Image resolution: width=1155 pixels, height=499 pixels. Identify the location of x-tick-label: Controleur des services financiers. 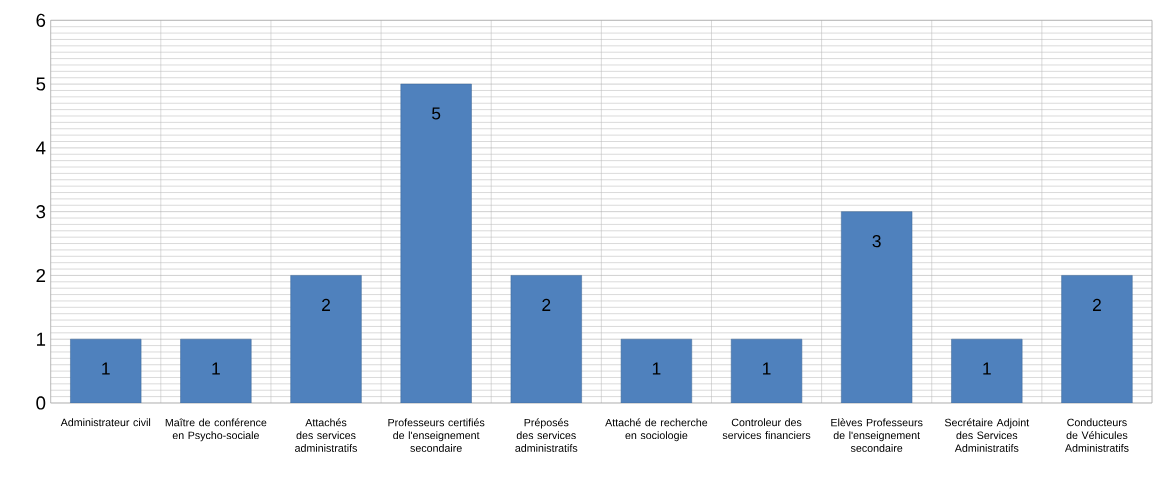
(766, 428).